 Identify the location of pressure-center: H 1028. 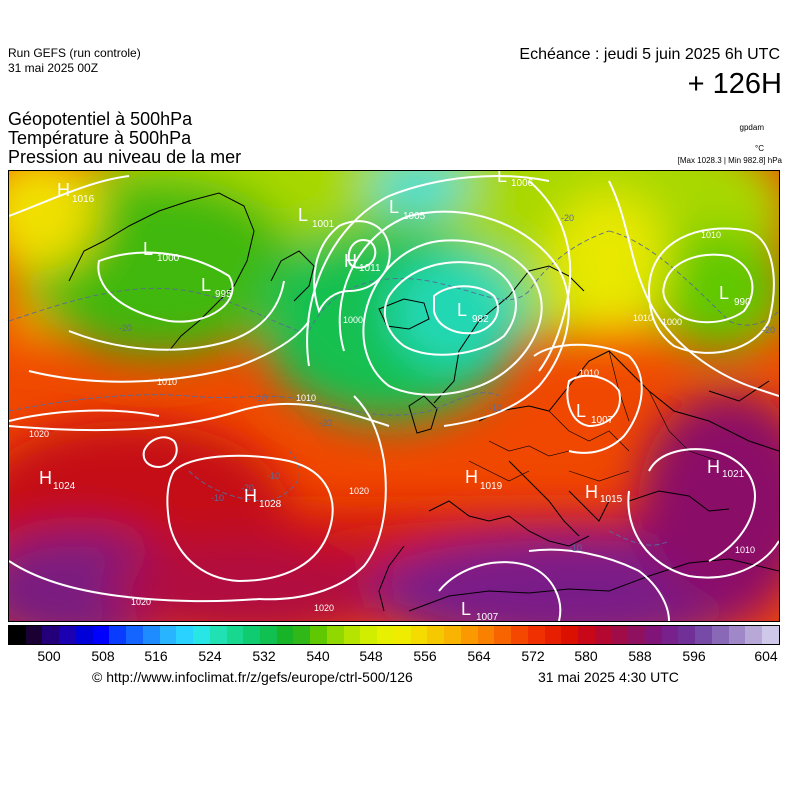
(263, 498).